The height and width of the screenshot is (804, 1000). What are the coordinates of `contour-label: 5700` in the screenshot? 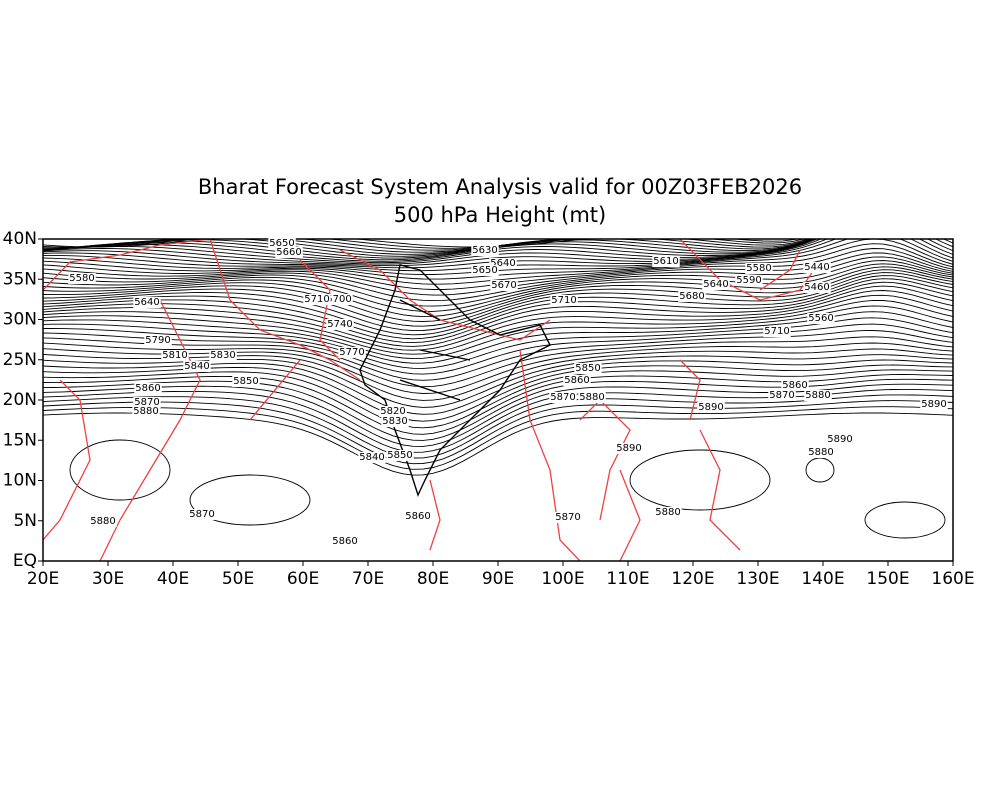 It's located at (338, 299).